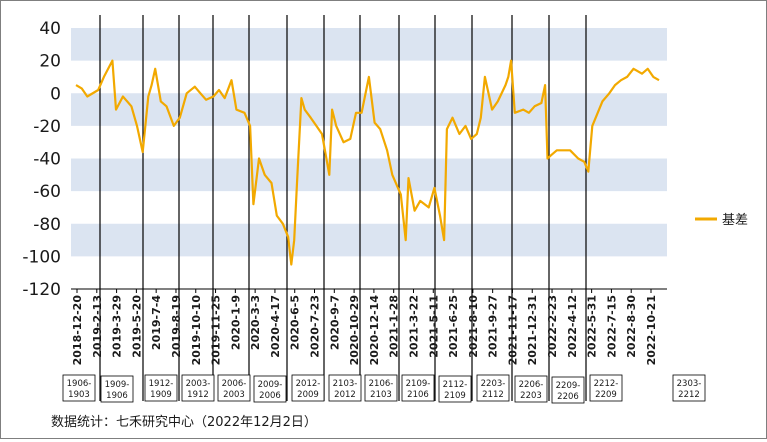  I want to click on x-tick-label: 2021-11-17, so click(512, 330).